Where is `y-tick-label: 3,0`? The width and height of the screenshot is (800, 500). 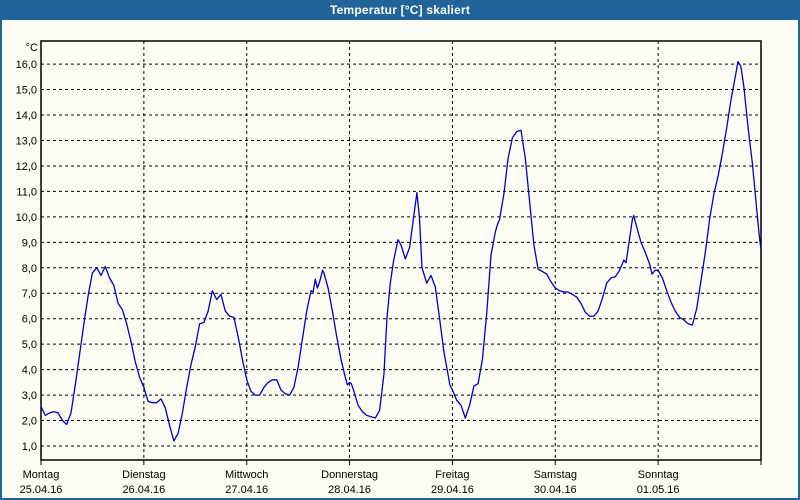 y-tick-label: 3,0 is located at coordinates (29, 396).